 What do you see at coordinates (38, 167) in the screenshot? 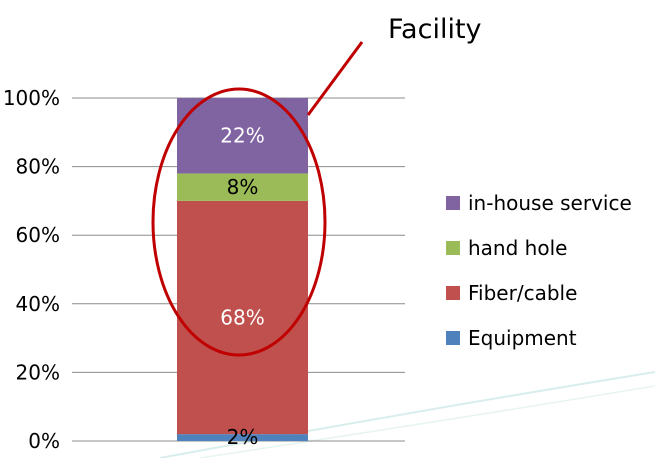
I see `y-tick-label: 80%` at bounding box center [38, 167].